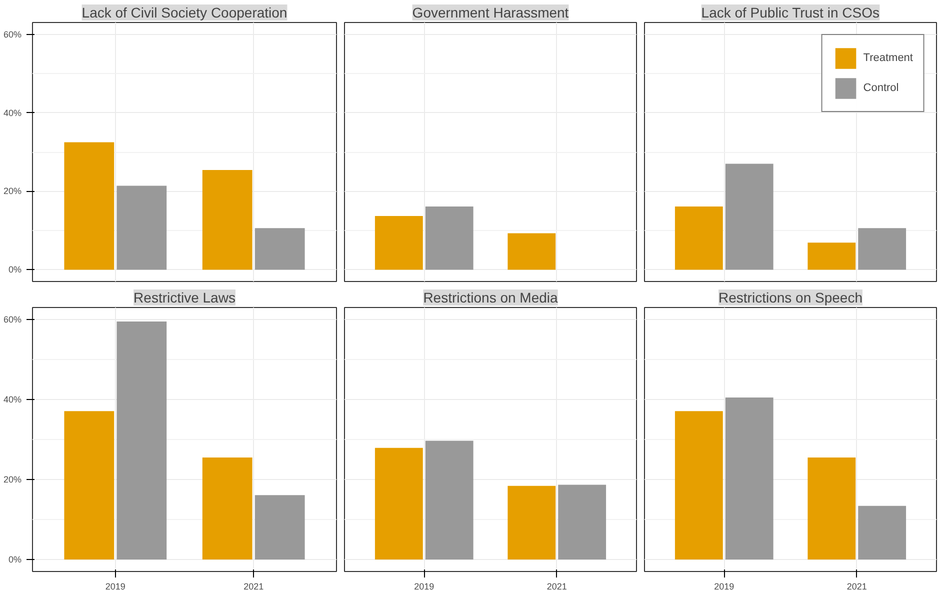 The width and height of the screenshot is (940, 590). What do you see at coordinates (490, 12) in the screenshot?
I see `chart-title: Government Harassment` at bounding box center [490, 12].